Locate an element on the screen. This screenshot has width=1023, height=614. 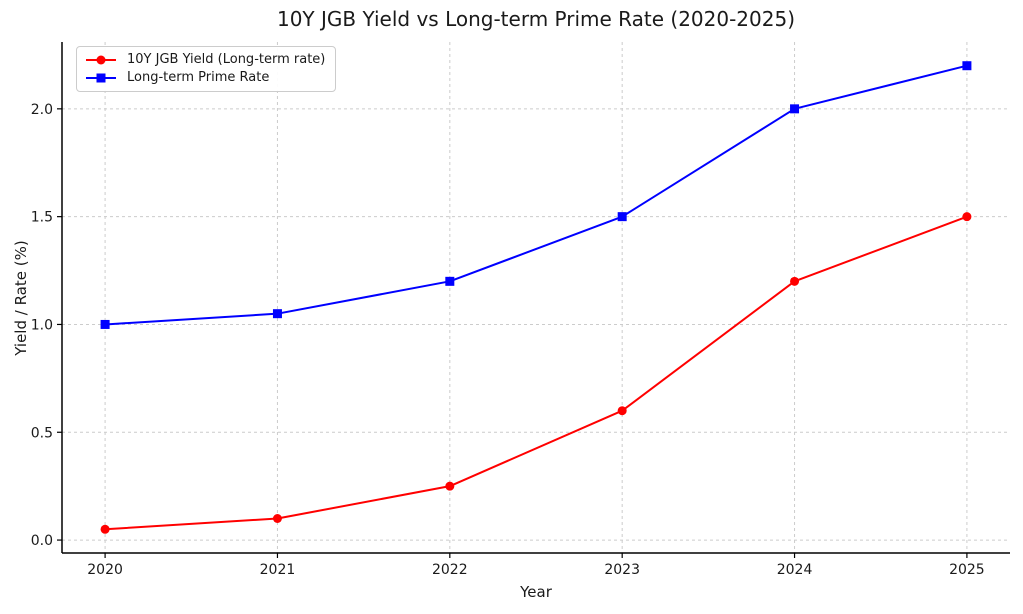
legend-item-prime-rate: Long-term Prime Rate is located at coordinates (204, 77).